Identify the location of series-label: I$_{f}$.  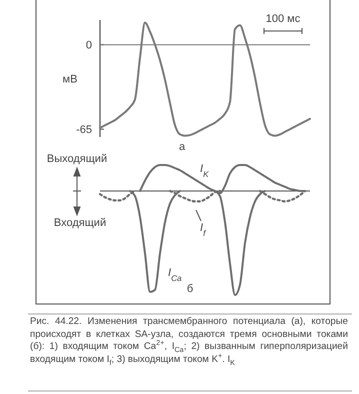
(203, 230).